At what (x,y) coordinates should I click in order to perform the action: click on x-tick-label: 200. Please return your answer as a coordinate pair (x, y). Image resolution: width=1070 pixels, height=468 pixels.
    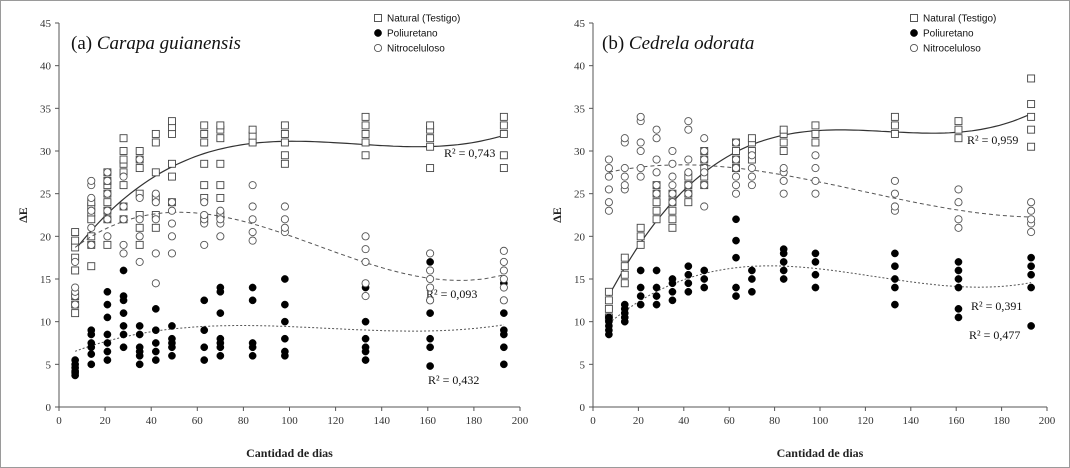
    Looking at the image, I should click on (1047, 421).